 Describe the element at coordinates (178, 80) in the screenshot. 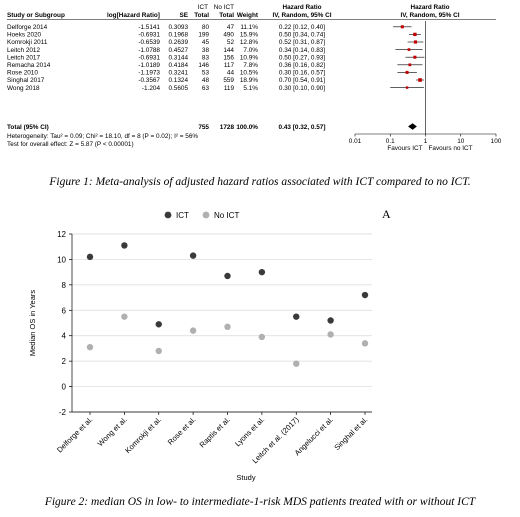

I see `row-se: 0.1324` at that location.